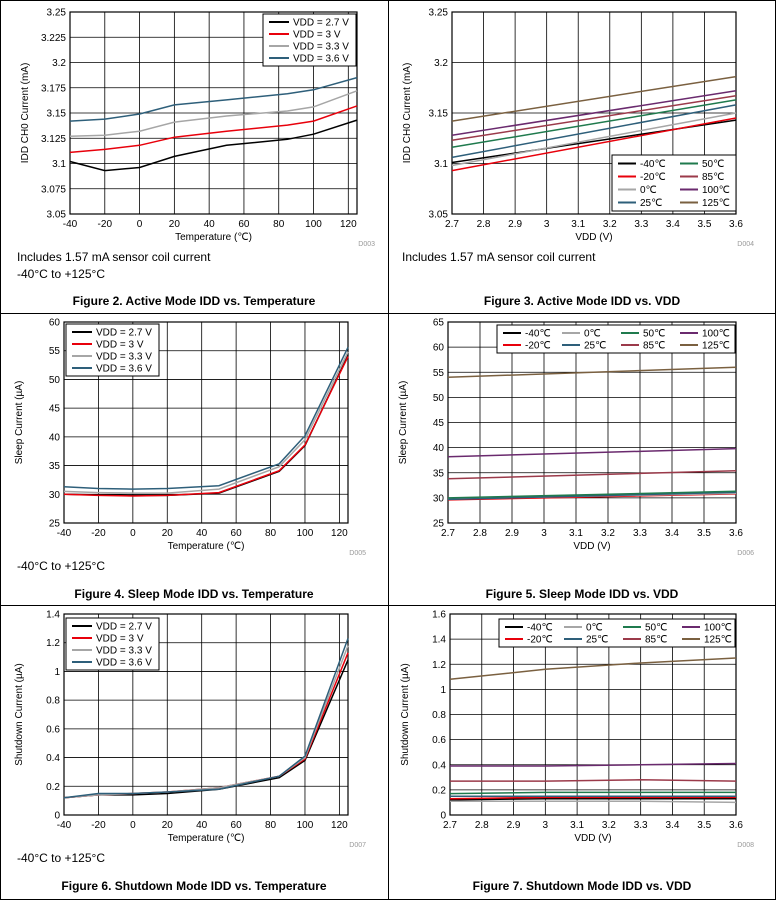 The image size is (776, 900). Describe the element at coordinates (61, 858) in the screenshot. I see `note-temp-range: -40°C to +125°C` at that location.